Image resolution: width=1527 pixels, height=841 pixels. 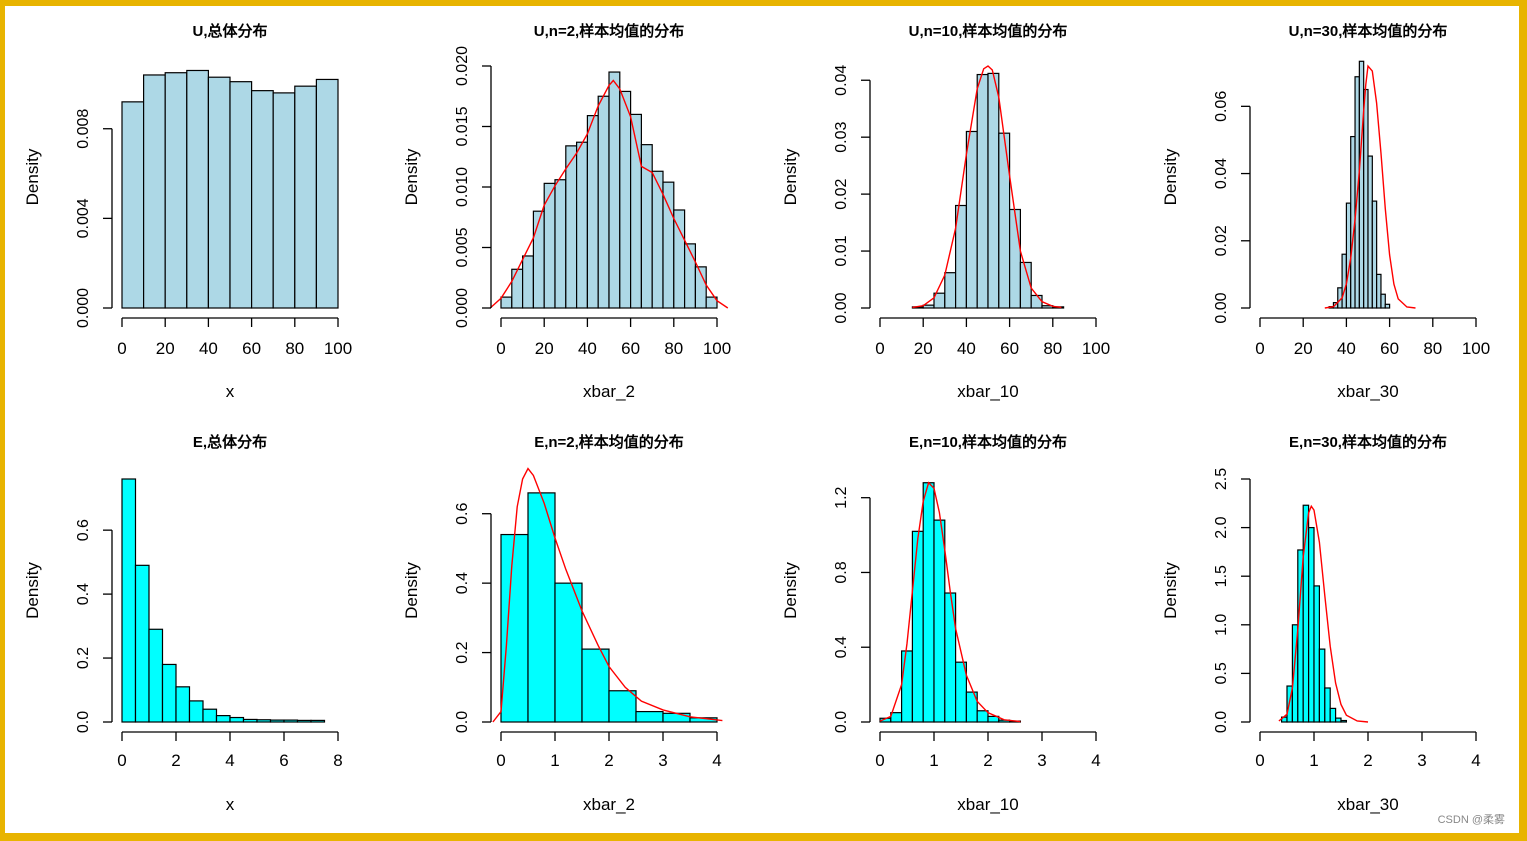 I want to click on y-axis: 0.0 0.2 0.4 0.6, so click(x=473, y=617).